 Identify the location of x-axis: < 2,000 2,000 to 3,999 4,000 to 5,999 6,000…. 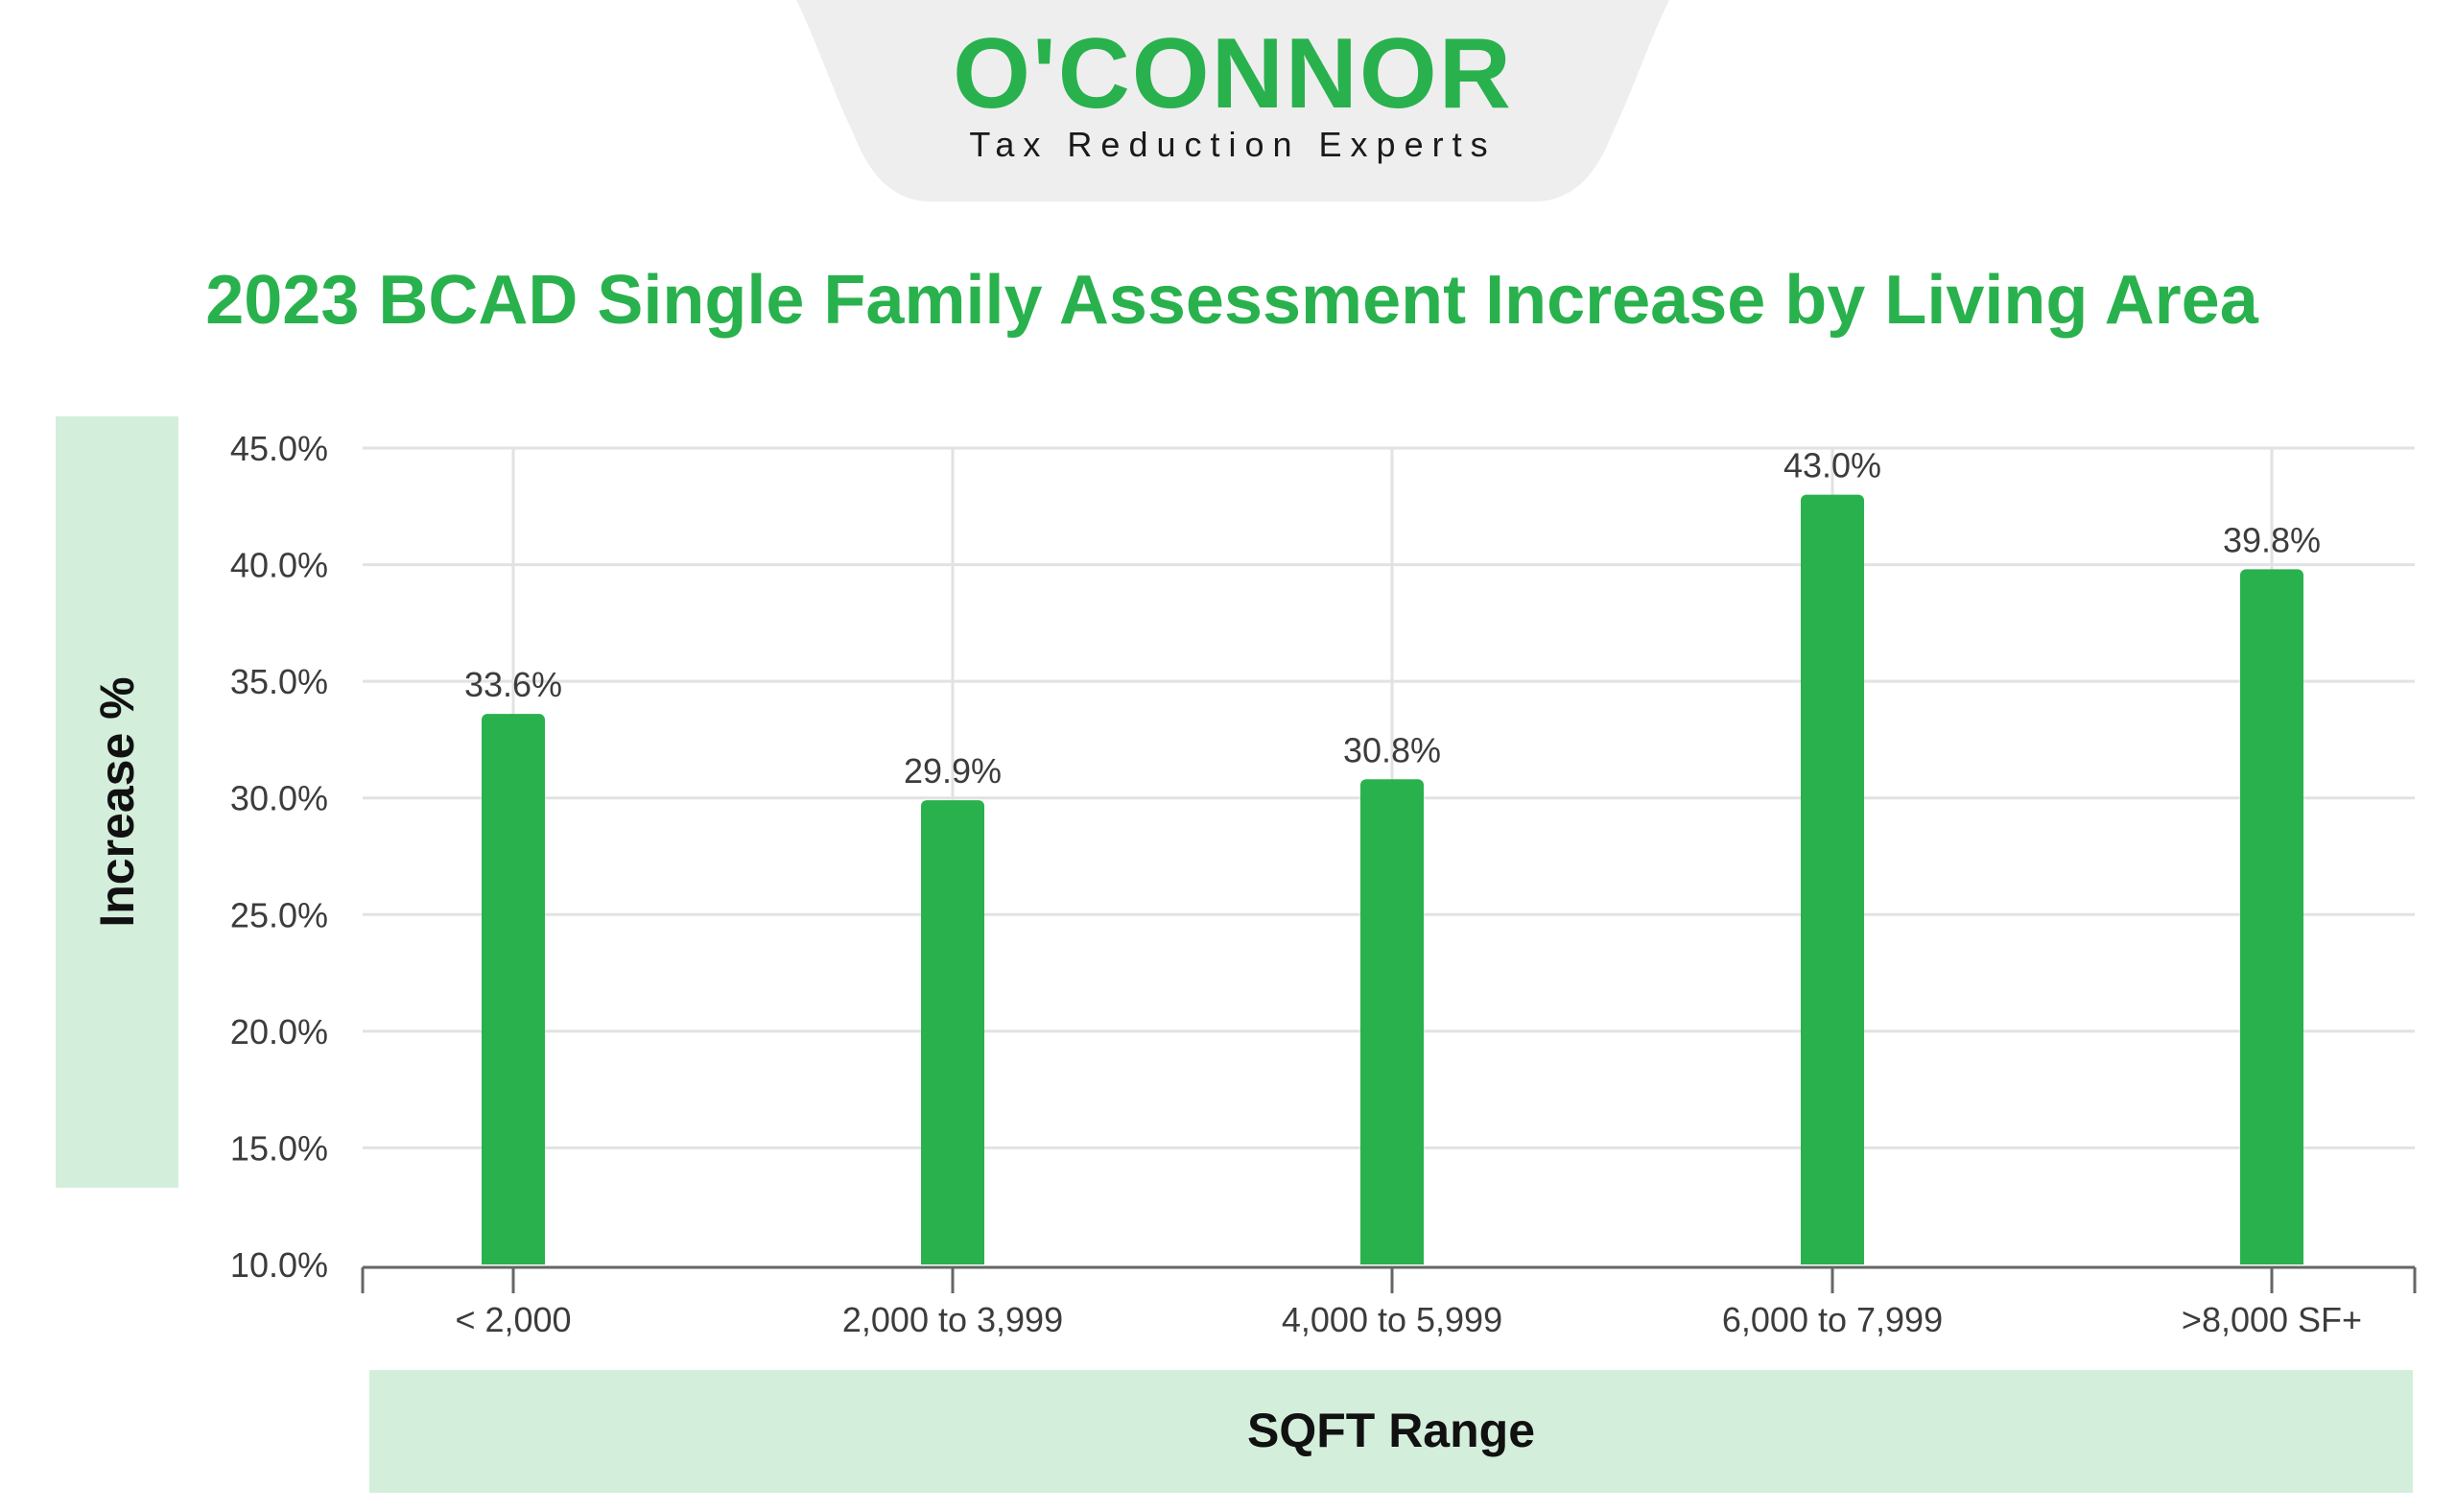
(1389, 1302).